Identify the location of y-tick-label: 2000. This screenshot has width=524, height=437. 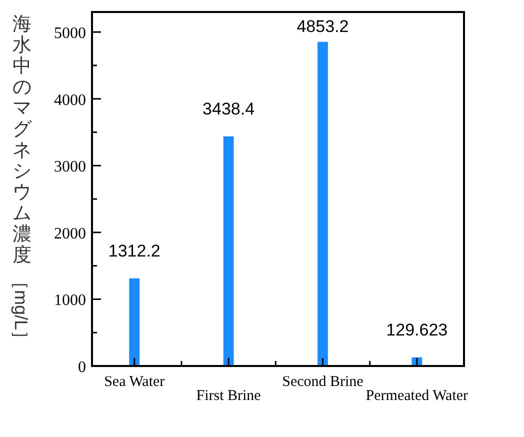
(70, 233).